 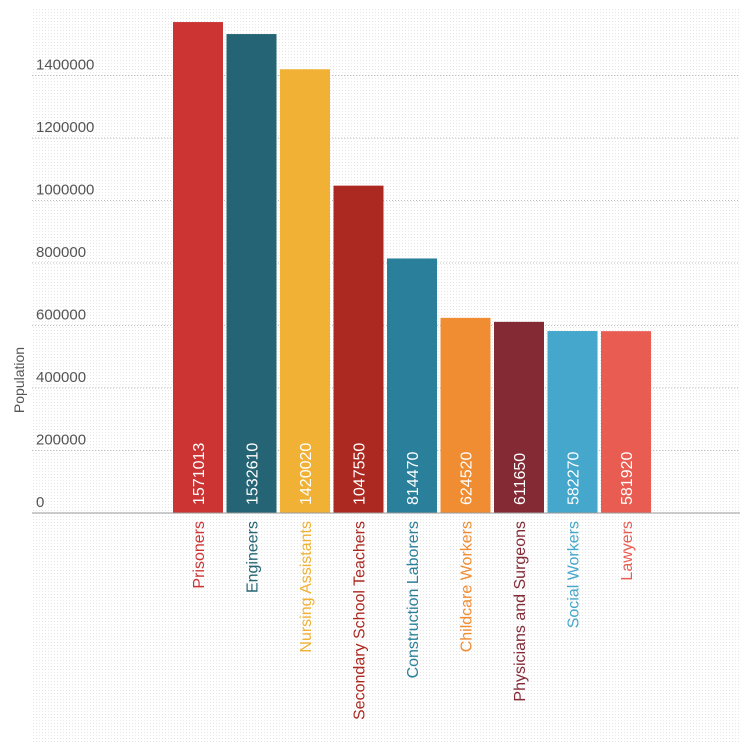 What do you see at coordinates (574, 478) in the screenshot?
I see `bar-value-label: 582270` at bounding box center [574, 478].